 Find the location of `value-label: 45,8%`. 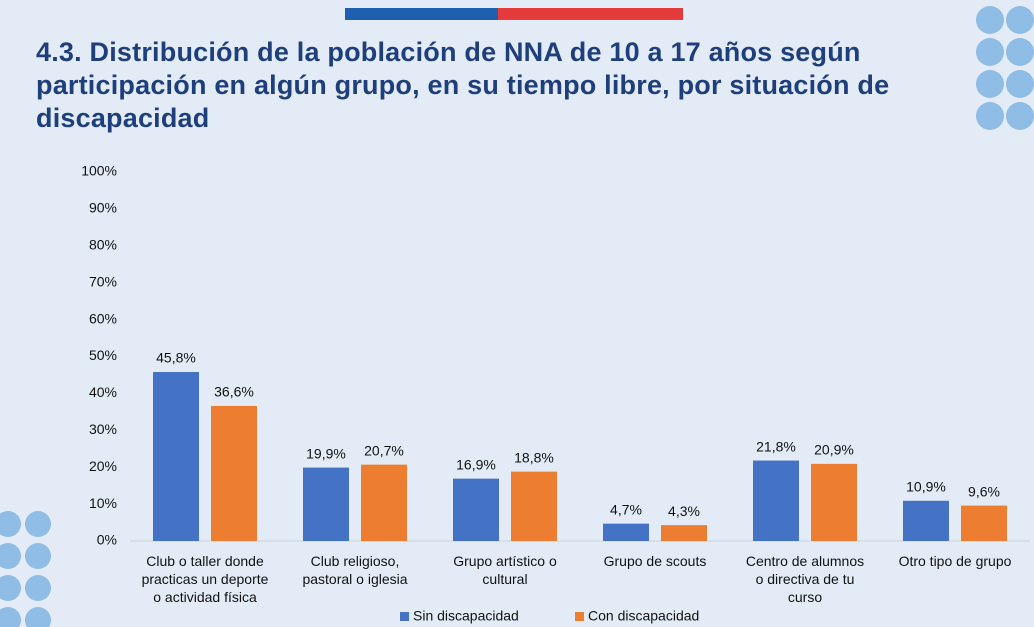

value-label: 45,8% is located at coordinates (176, 358).